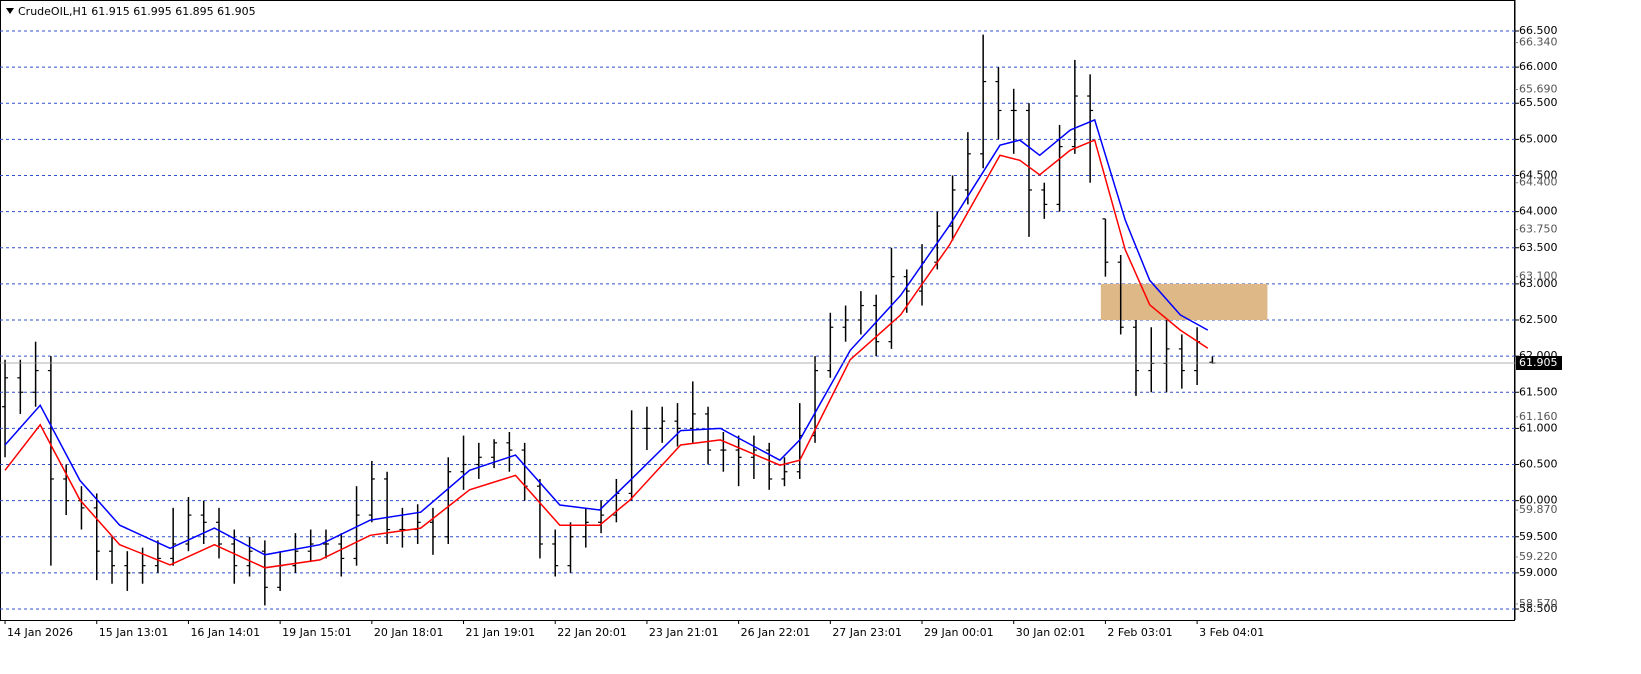 The width and height of the screenshot is (1641, 674). What do you see at coordinates (592, 632) in the screenshot?
I see `x-tick-label: 22 Jan 20:01` at bounding box center [592, 632].